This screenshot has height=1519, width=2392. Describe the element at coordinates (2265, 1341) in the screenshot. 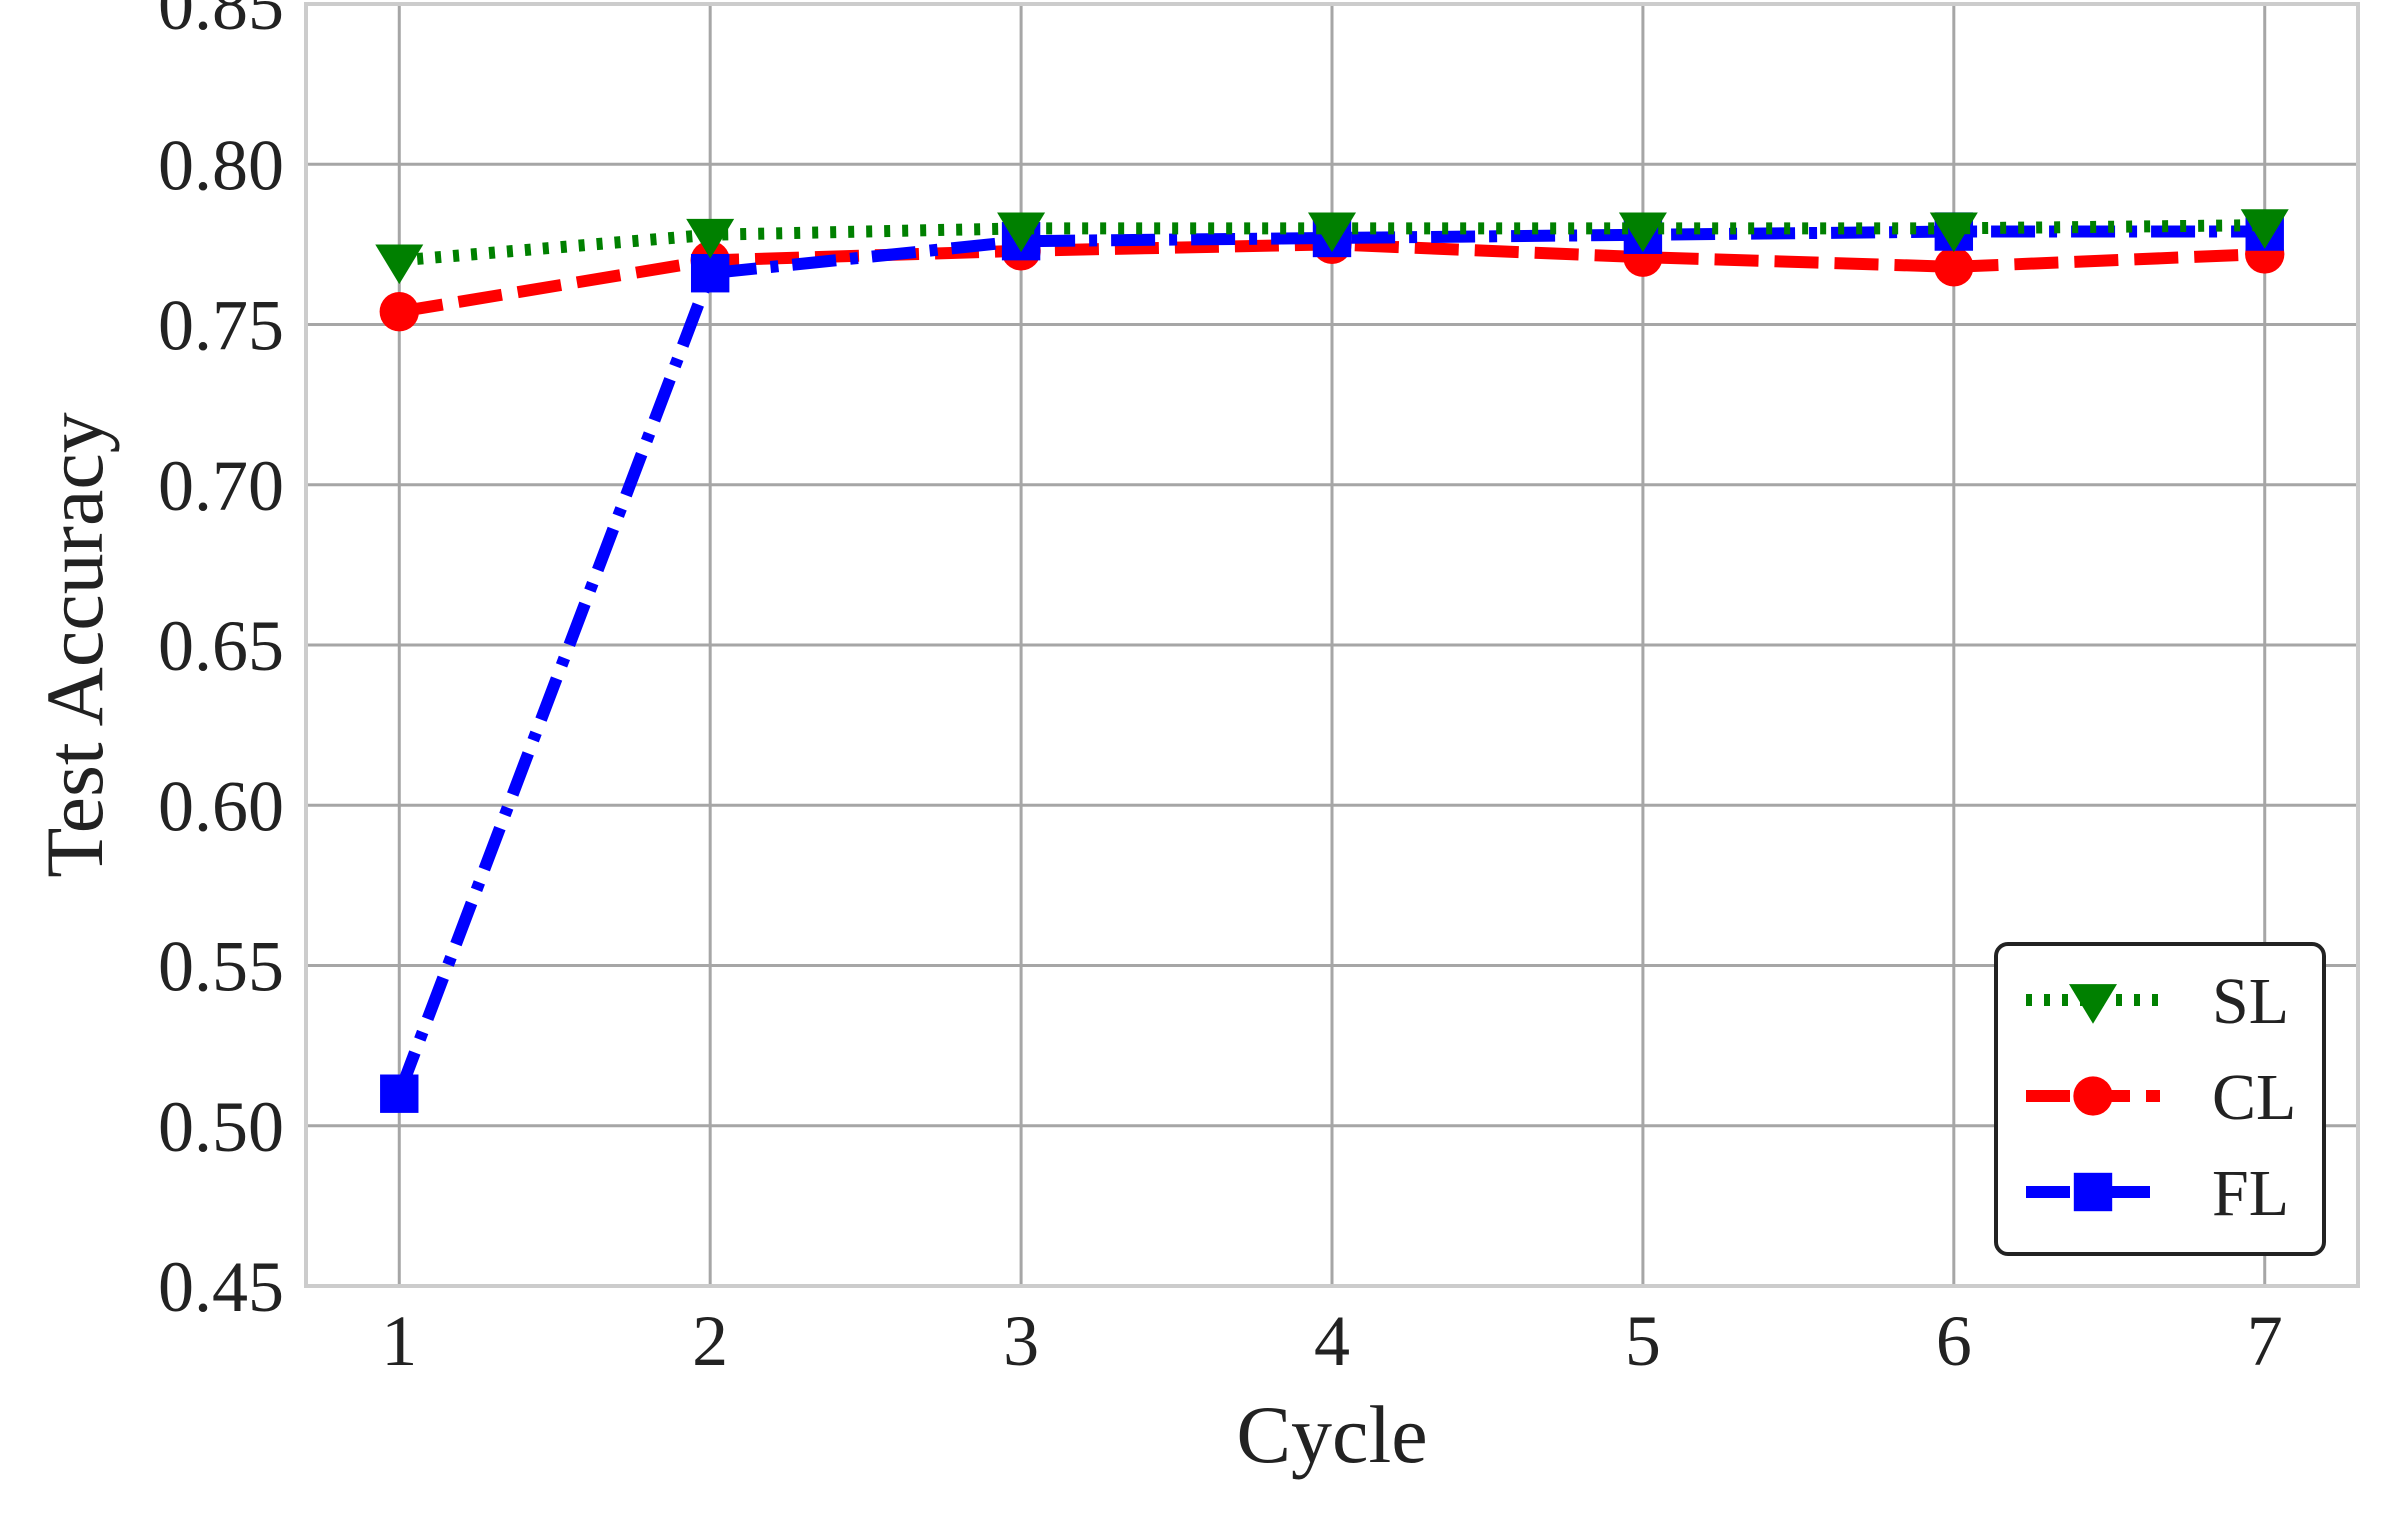

I see `x-tick-label: 7` at that location.